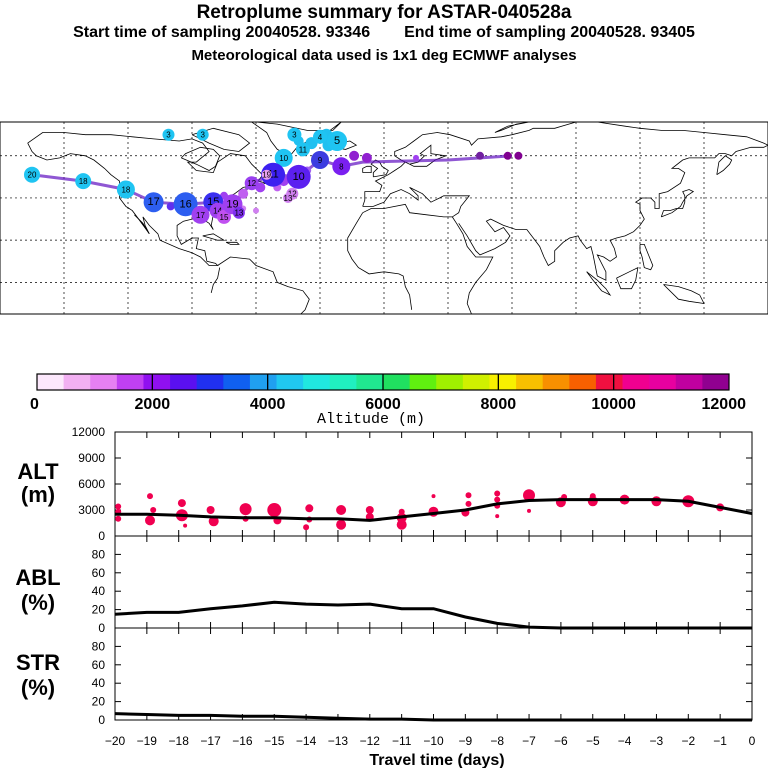  What do you see at coordinates (627, 278) in the screenshot?
I see `borneo-coast` at bounding box center [627, 278].